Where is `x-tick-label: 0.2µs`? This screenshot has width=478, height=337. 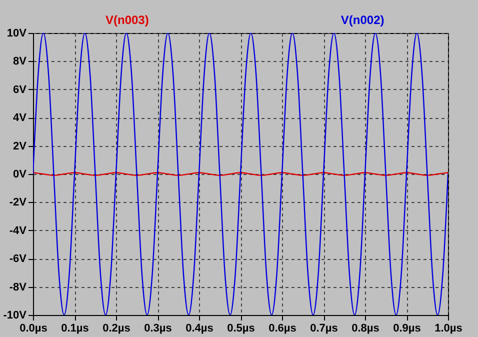 x-tick-label: 0.2µs is located at coordinates (116, 328).